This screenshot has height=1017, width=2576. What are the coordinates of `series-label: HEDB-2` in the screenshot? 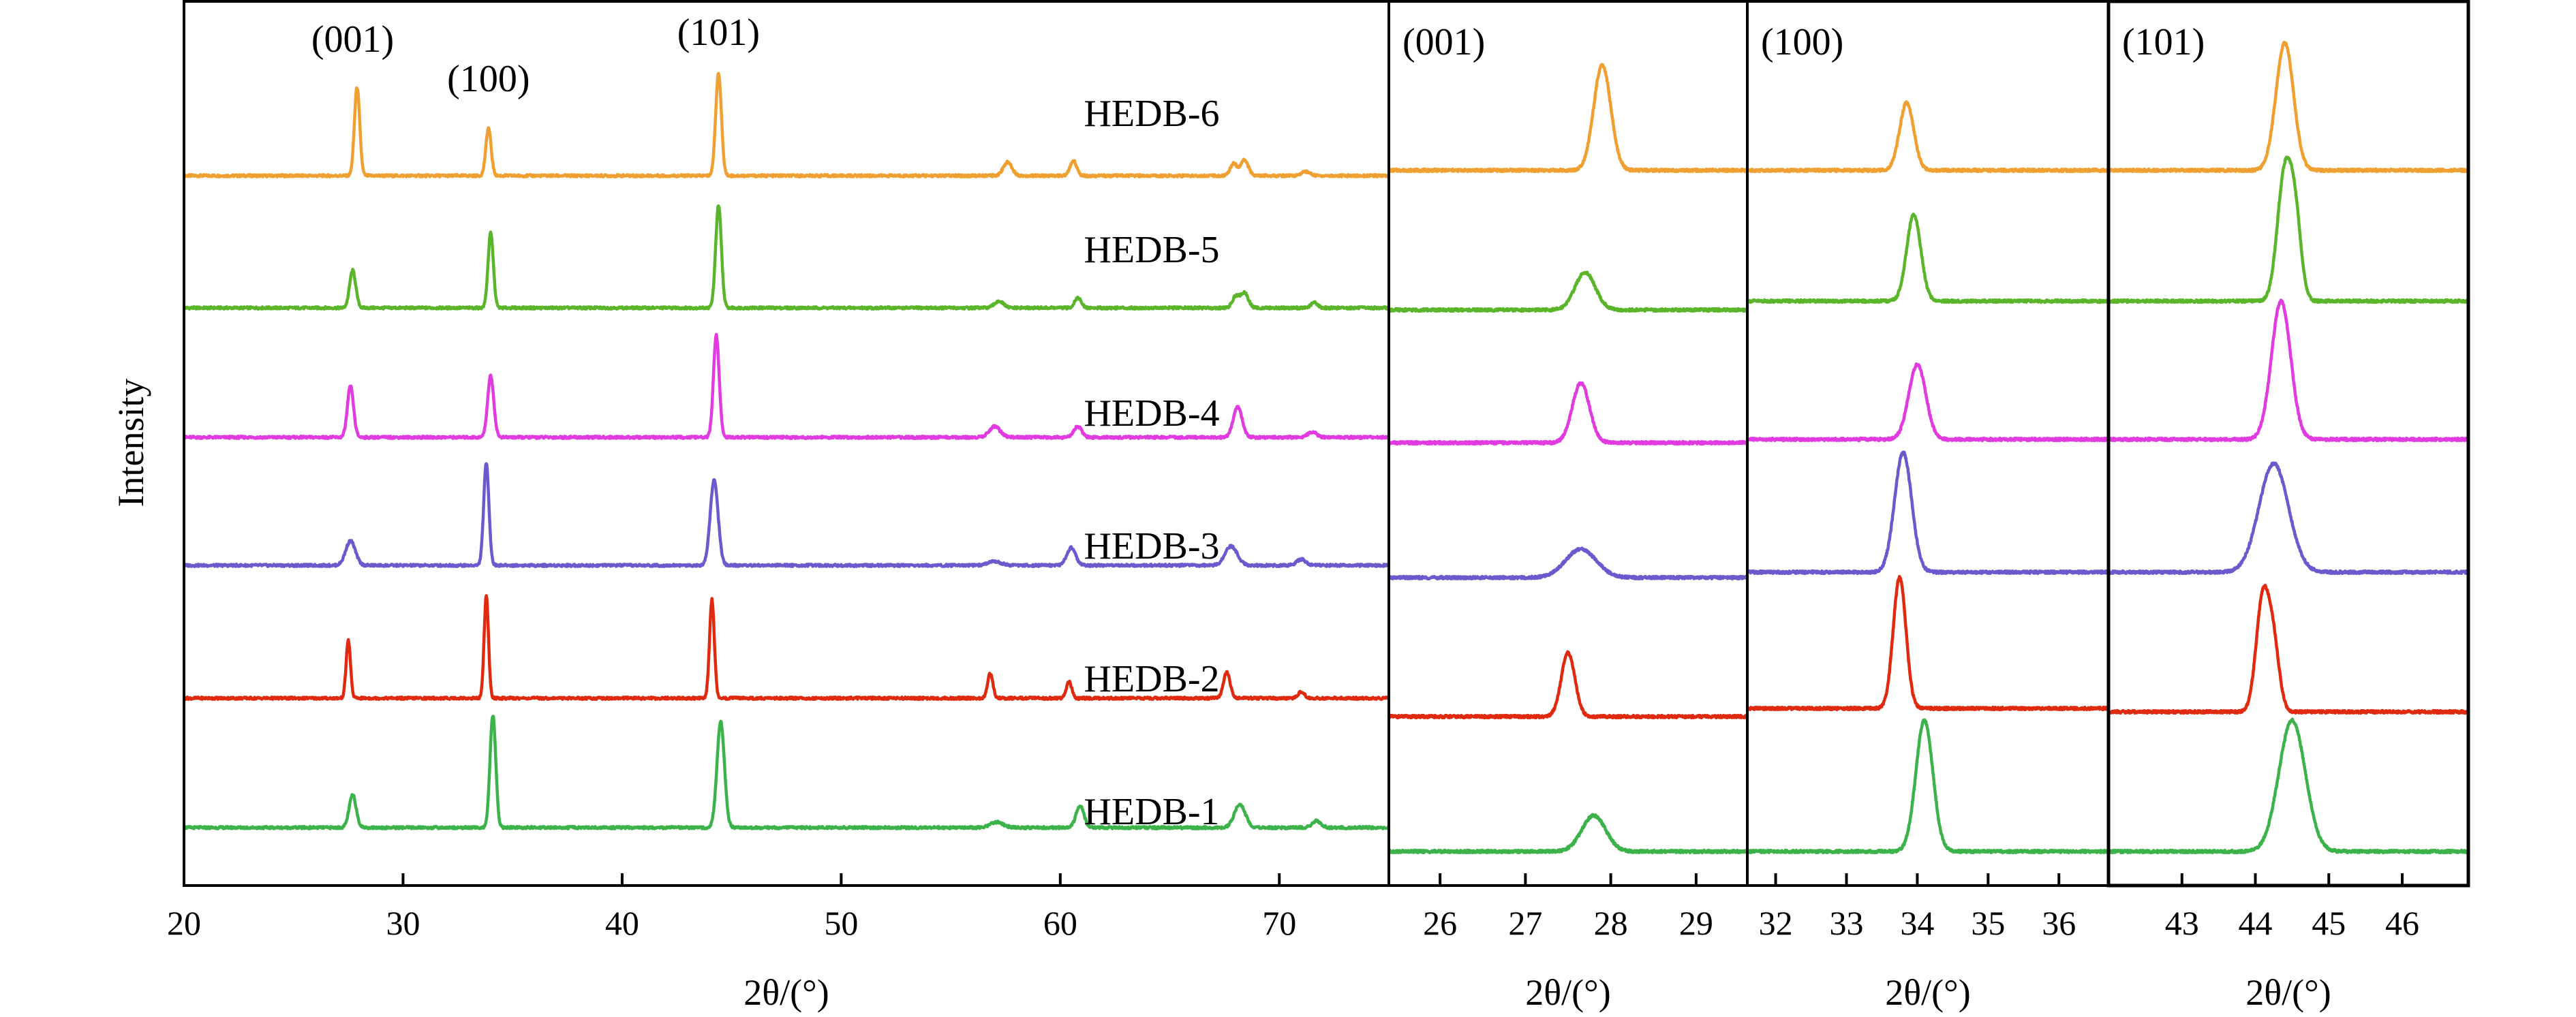 It's located at (1151, 679).